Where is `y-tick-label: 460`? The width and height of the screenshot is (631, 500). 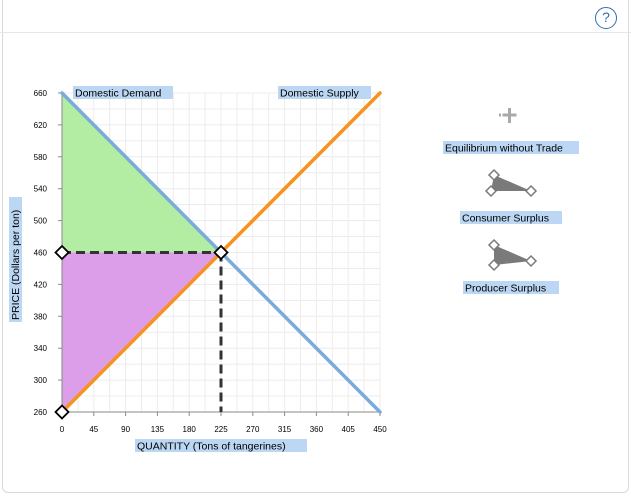
y-tick-label: 460 is located at coordinates (41, 253).